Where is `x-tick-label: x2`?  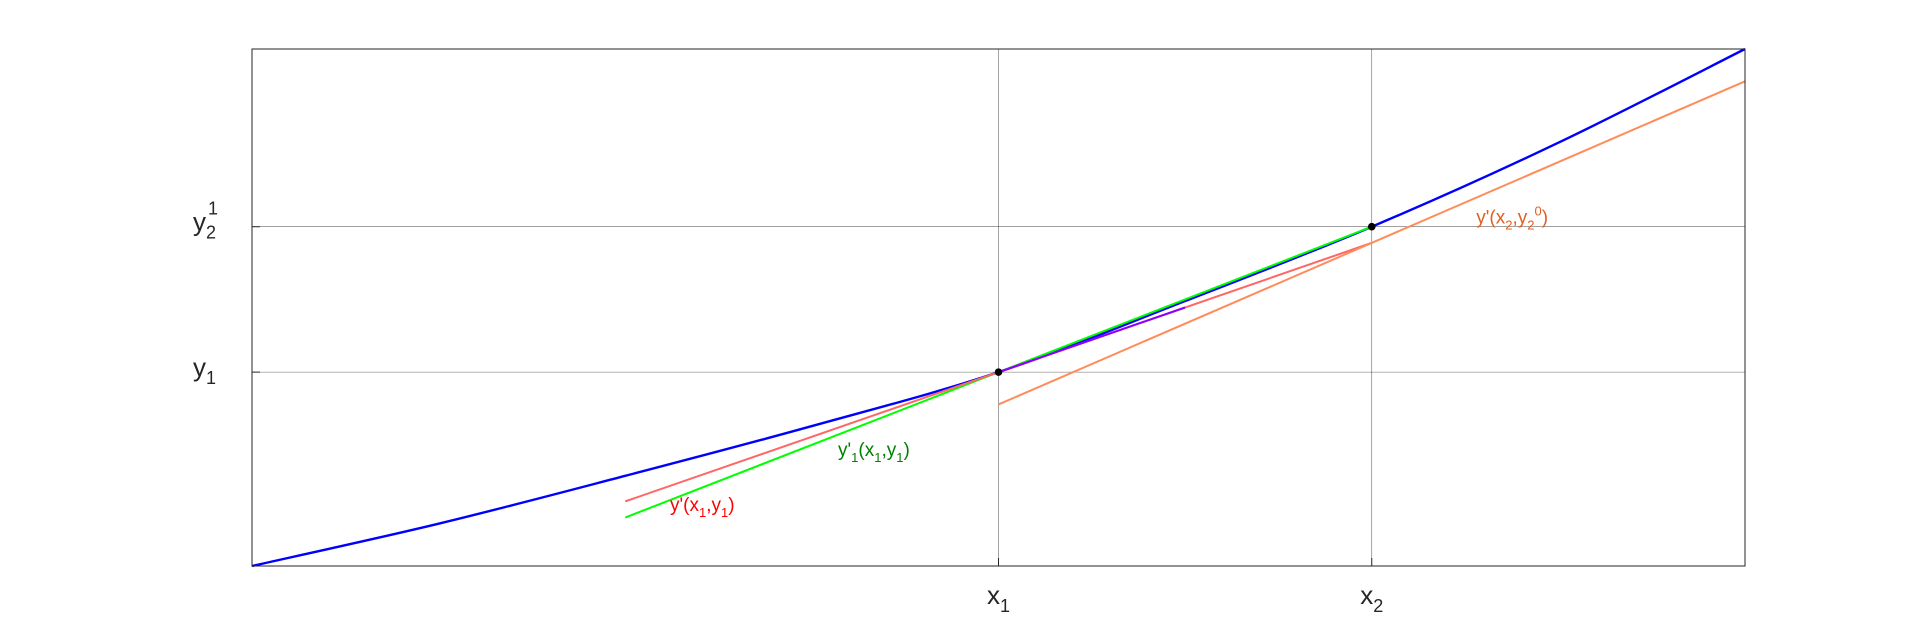 x-tick-label: x2 is located at coordinates (1371, 598).